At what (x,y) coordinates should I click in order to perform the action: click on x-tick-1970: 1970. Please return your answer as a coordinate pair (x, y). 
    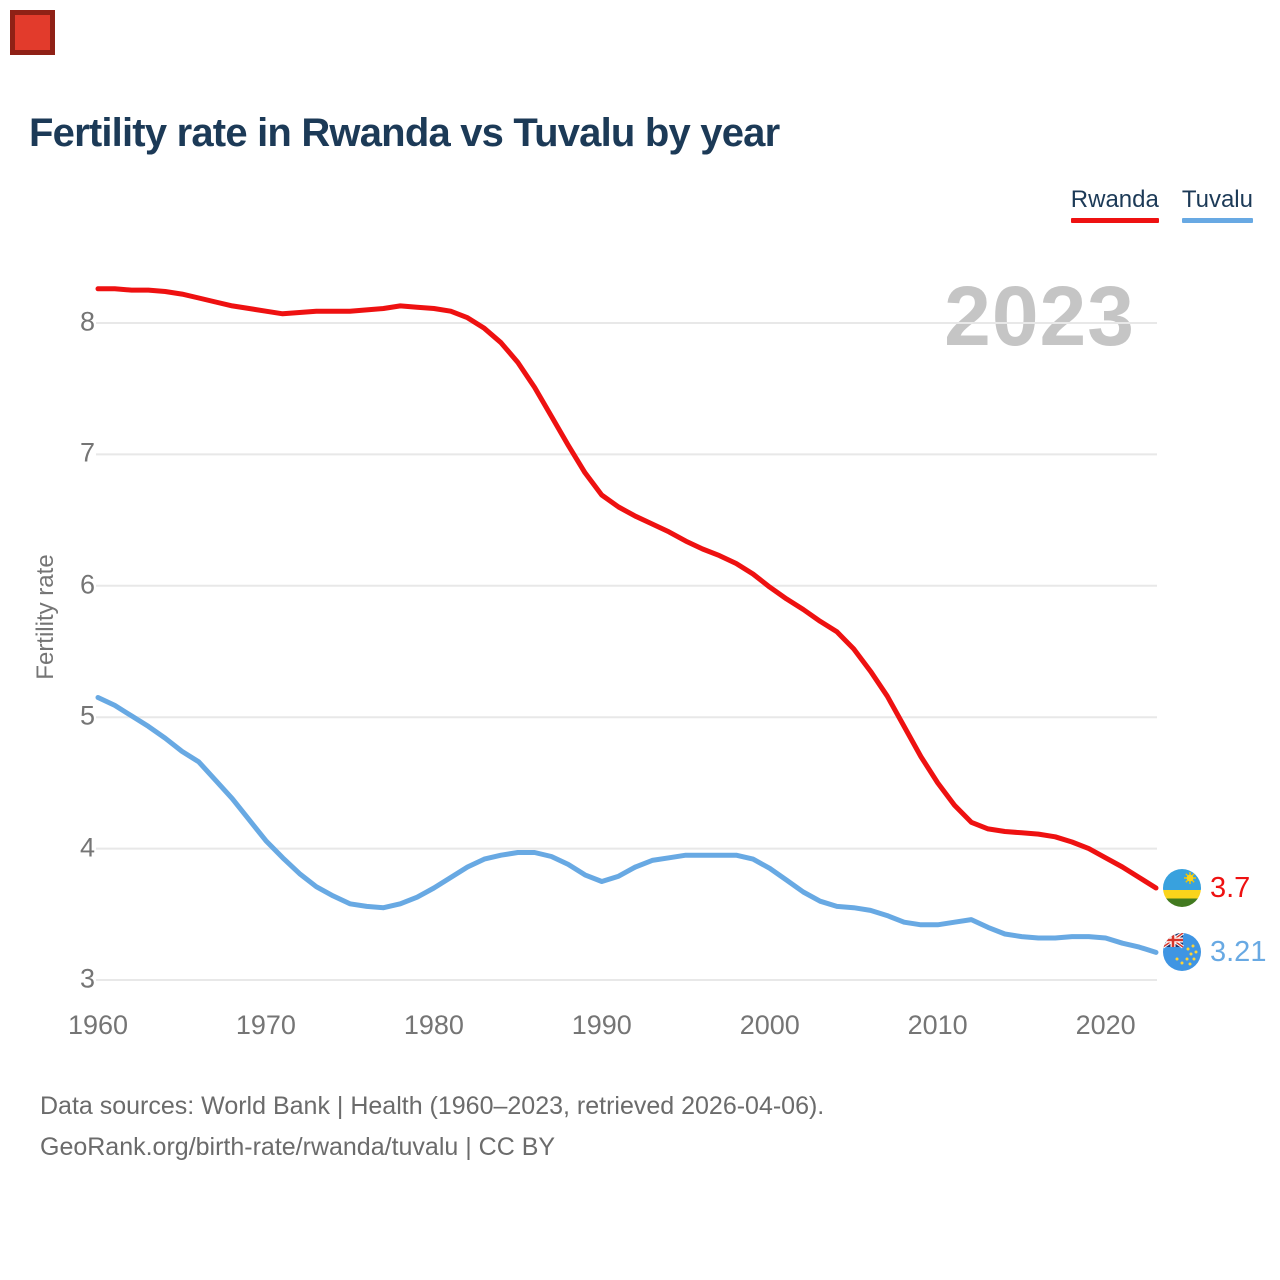
    Looking at the image, I should click on (265, 1025).